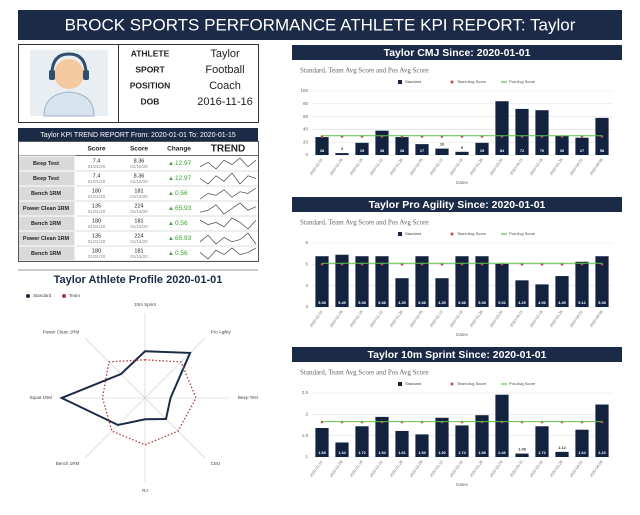  What do you see at coordinates (306, 285) in the screenshot?
I see `y-tick-label: 4` at bounding box center [306, 285].